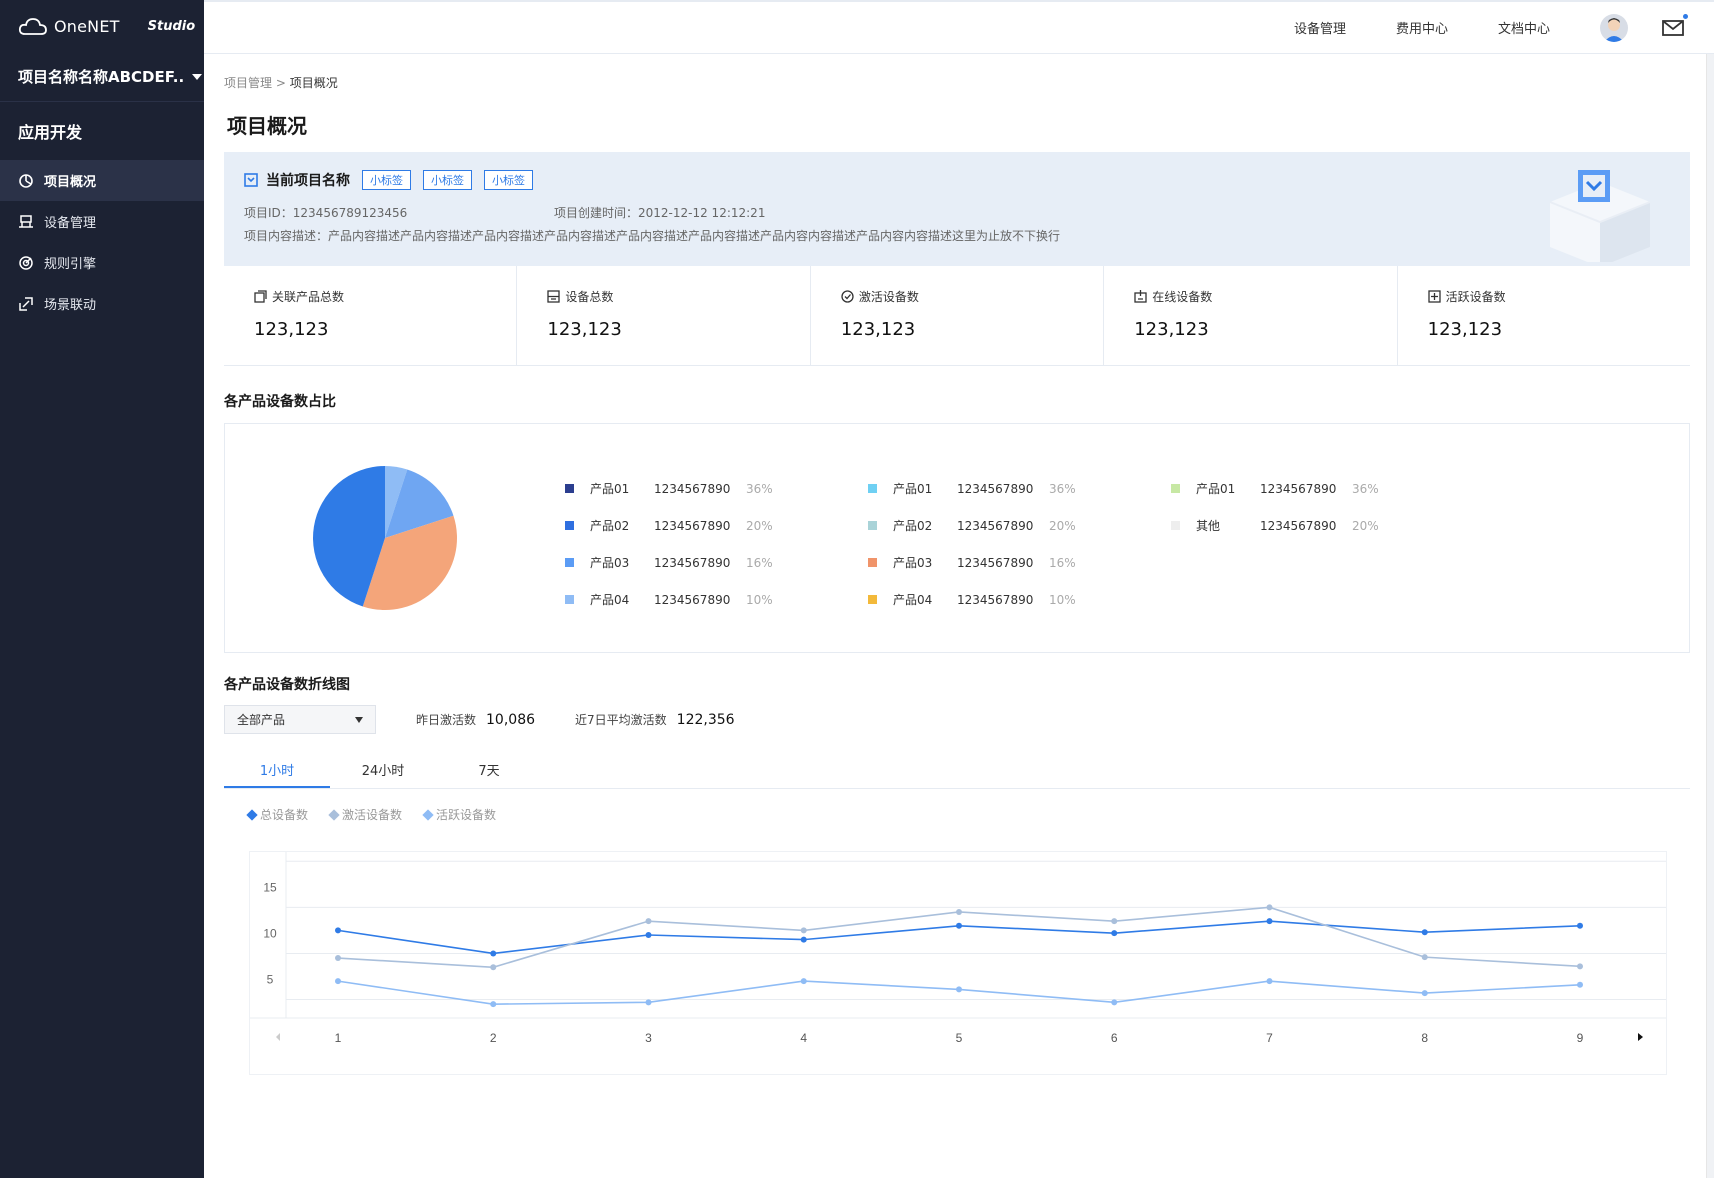  I want to click on stat-value: 123,123, so click(584, 329).